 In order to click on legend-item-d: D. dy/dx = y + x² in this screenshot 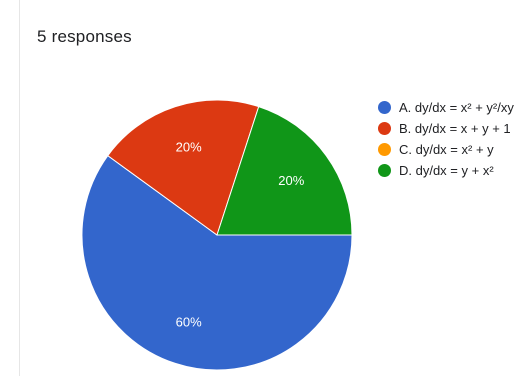, I will do `click(452, 170)`.